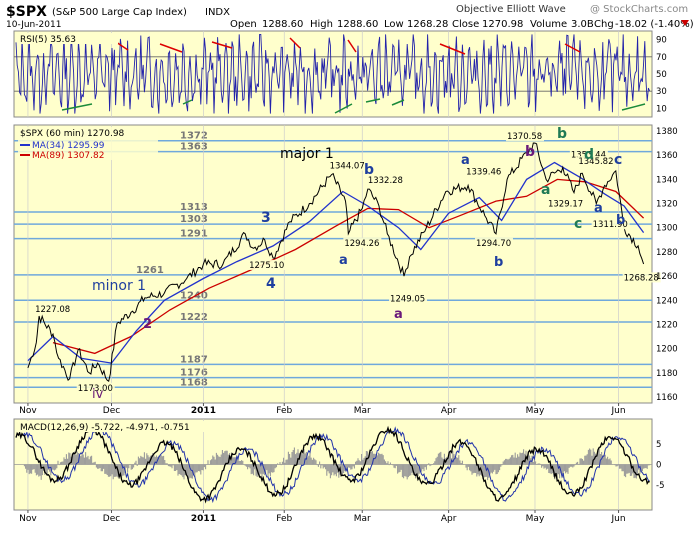 Image resolution: width=700 pixels, height=534 pixels. What do you see at coordinates (282, 24) in the screenshot?
I see `open-value: 1288.60` at bounding box center [282, 24].